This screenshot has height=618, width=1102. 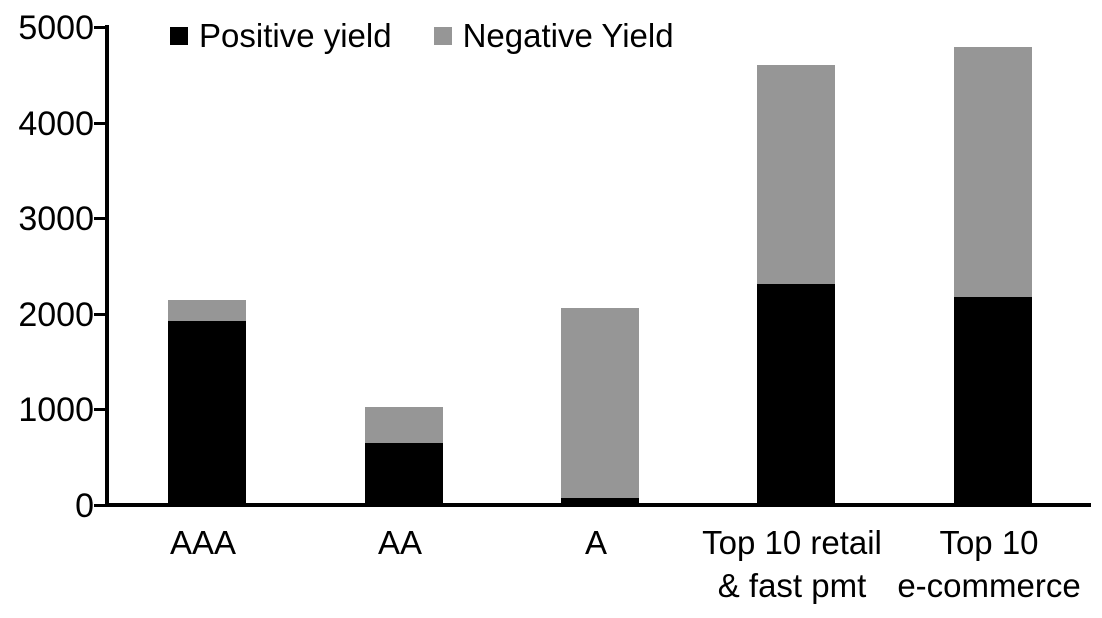 What do you see at coordinates (400, 542) in the screenshot?
I see `x-axis-category-label: AA` at bounding box center [400, 542].